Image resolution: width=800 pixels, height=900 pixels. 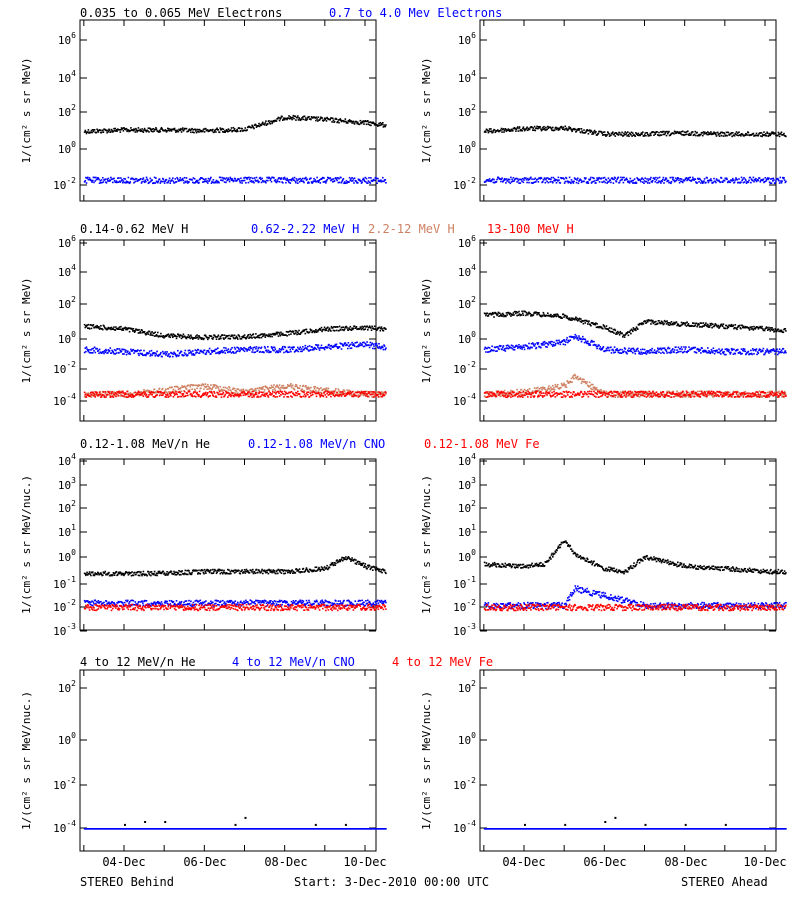 I want to click on y-tick-exponent: -2, so click(x=471, y=180).